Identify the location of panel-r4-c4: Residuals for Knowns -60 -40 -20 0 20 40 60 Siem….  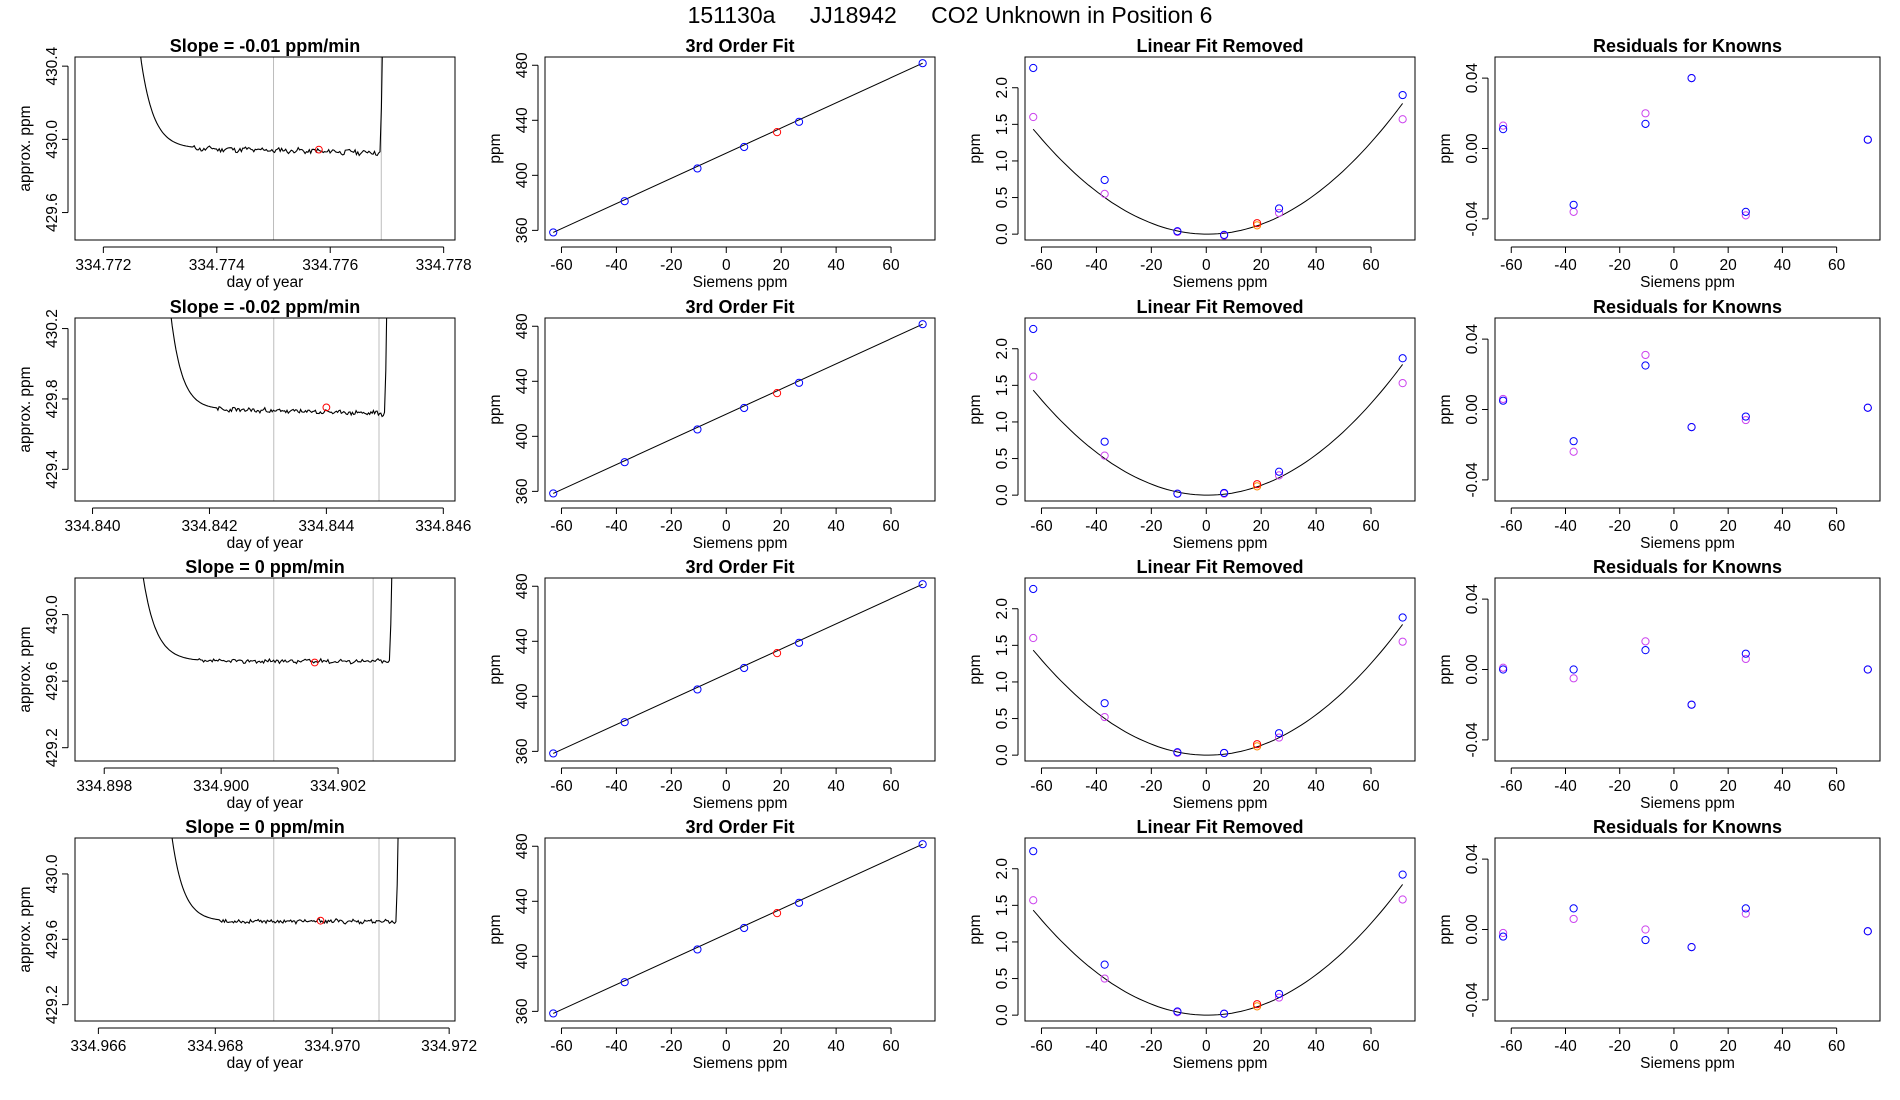
(1659, 944).